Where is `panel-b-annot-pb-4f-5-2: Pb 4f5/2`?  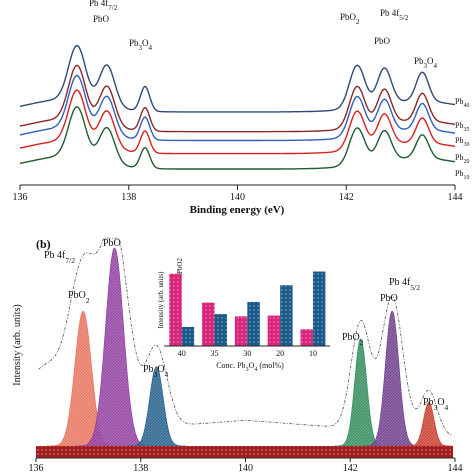
panel-b-annot-pb-4f-5-2: Pb 4f5/2 is located at coordinates (404, 284).